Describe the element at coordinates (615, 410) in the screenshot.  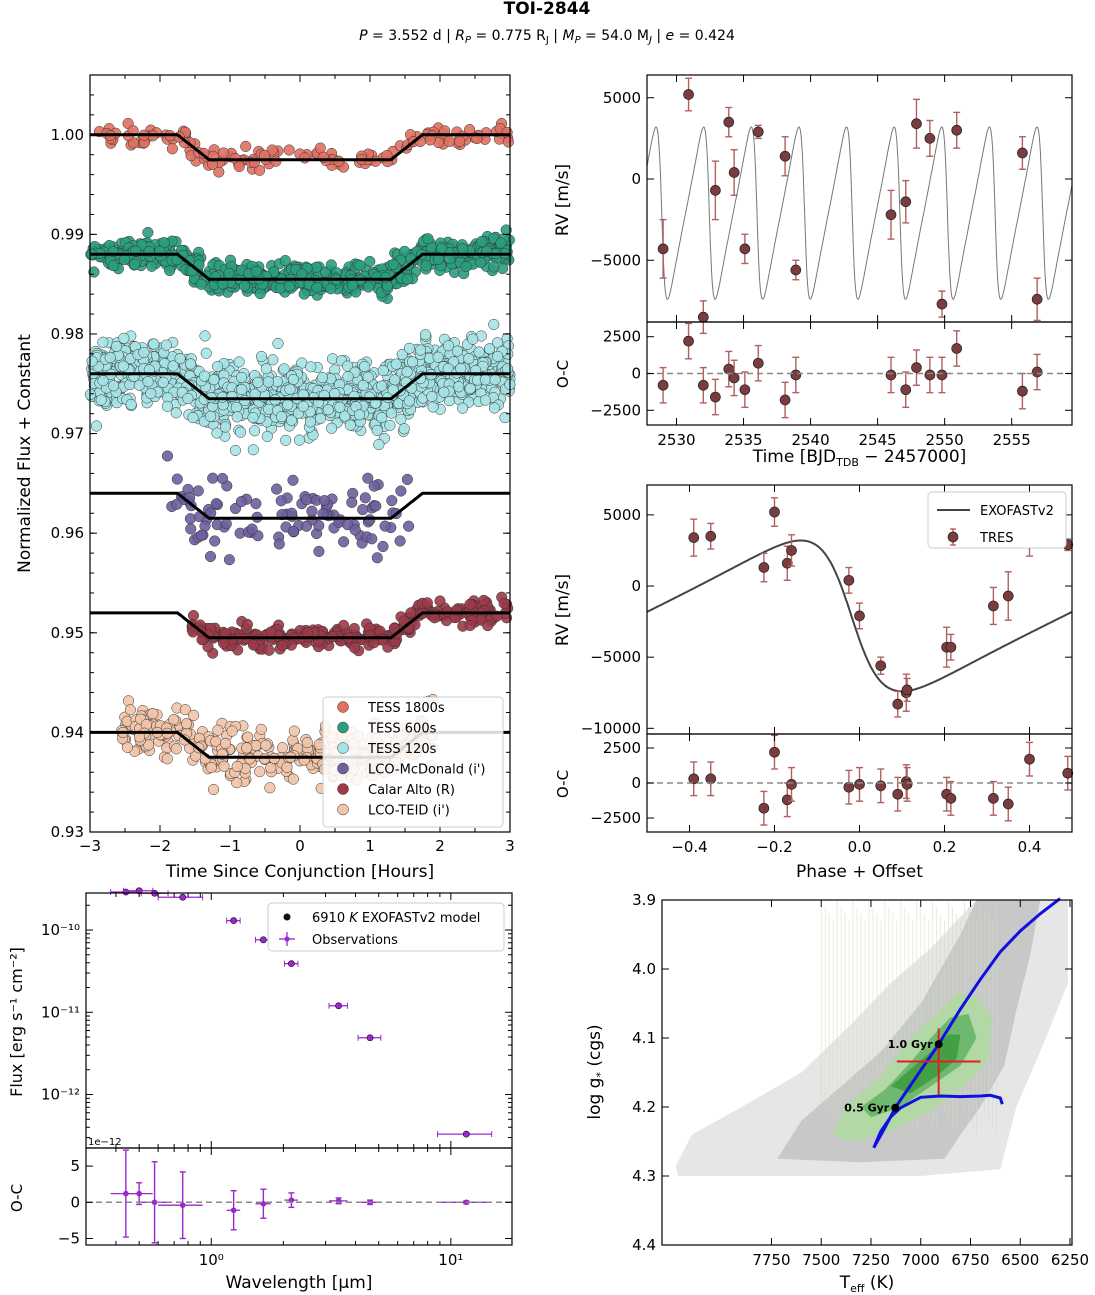
I see `residual-y-tick-label: −2500` at that location.